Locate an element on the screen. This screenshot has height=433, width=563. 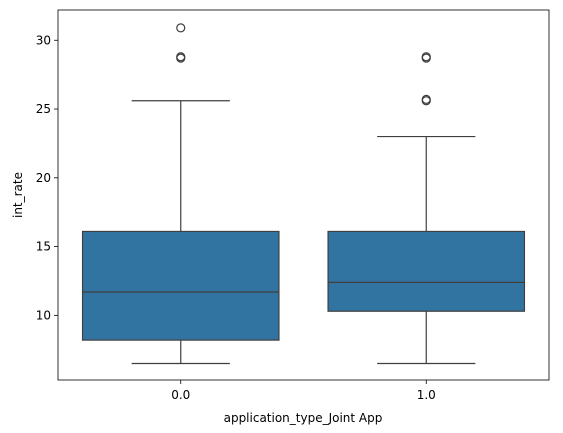
y-axis: 10 15 20 25 30 is located at coordinates (47, 177).